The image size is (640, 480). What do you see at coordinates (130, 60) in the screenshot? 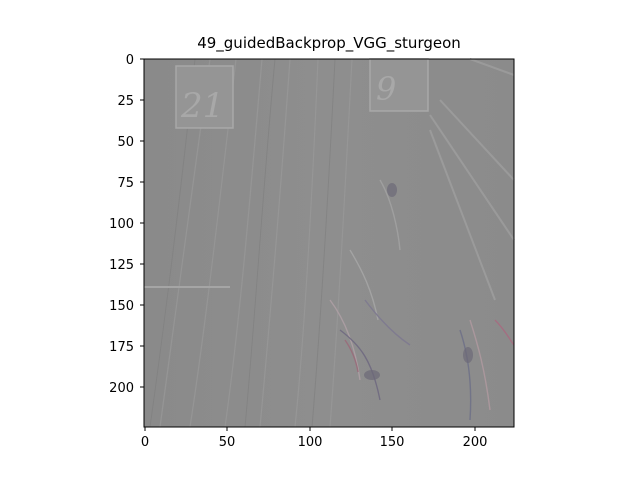
I see `y-tick-label: 0` at bounding box center [130, 60].